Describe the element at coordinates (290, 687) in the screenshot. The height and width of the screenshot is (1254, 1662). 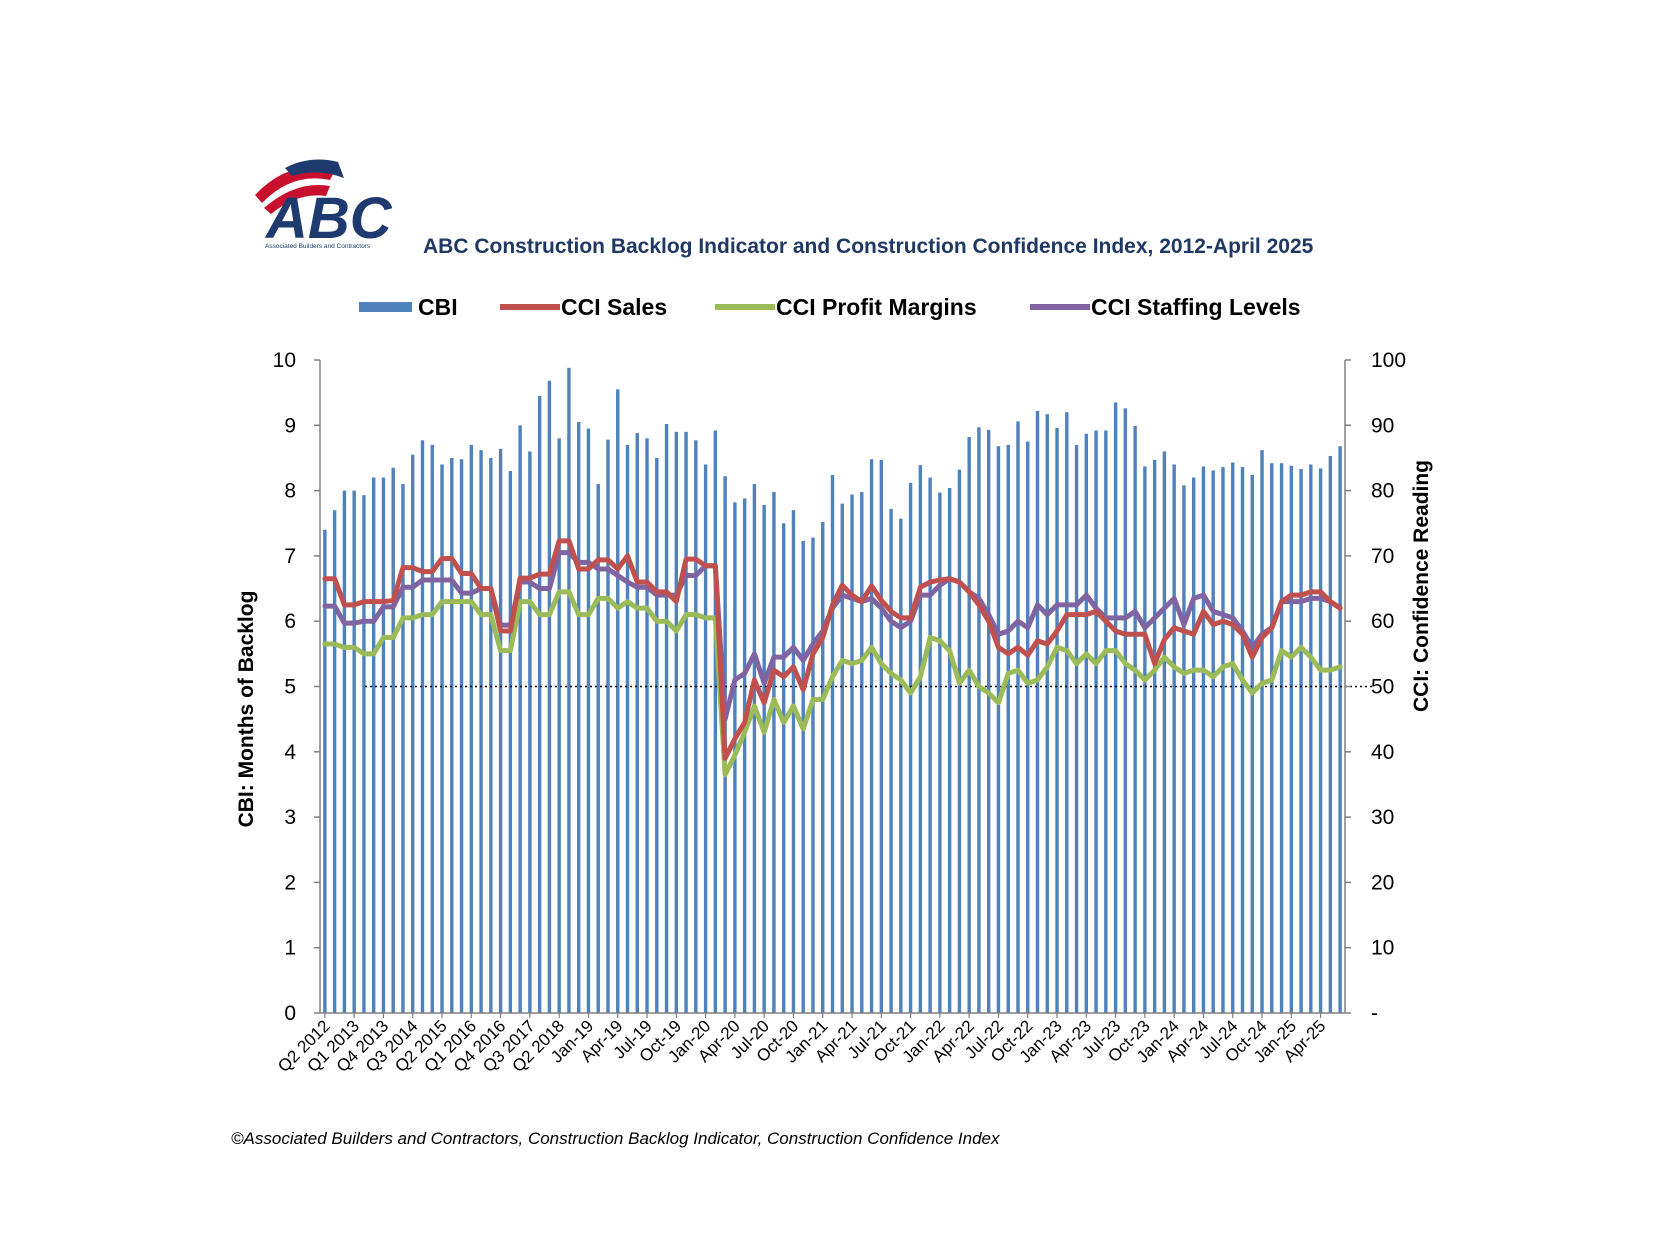
I see `y-left-tick-label: 5` at that location.